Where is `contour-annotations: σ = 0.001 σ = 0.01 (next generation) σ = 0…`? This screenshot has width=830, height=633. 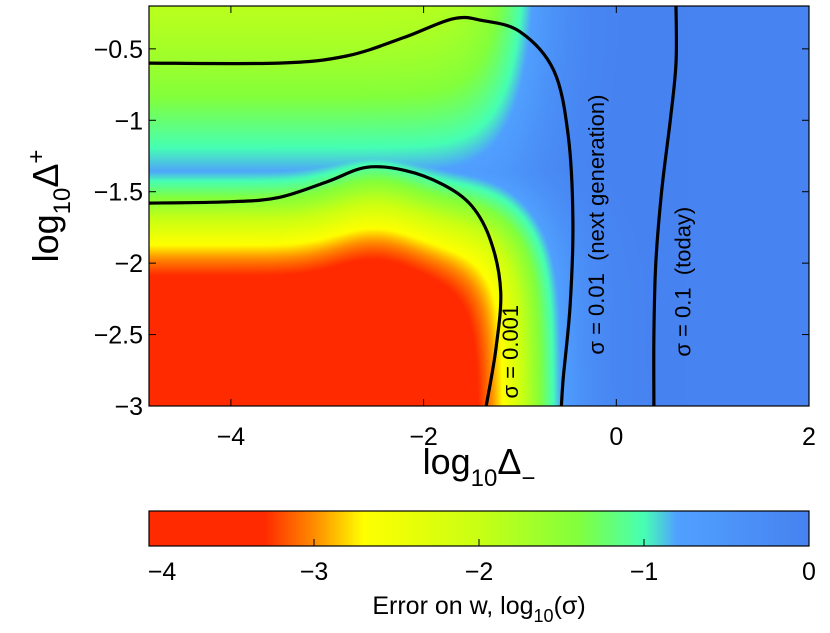
contour-annotations: σ = 0.001 σ = 0.01 (next generation) σ = 0… is located at coordinates (597, 247).